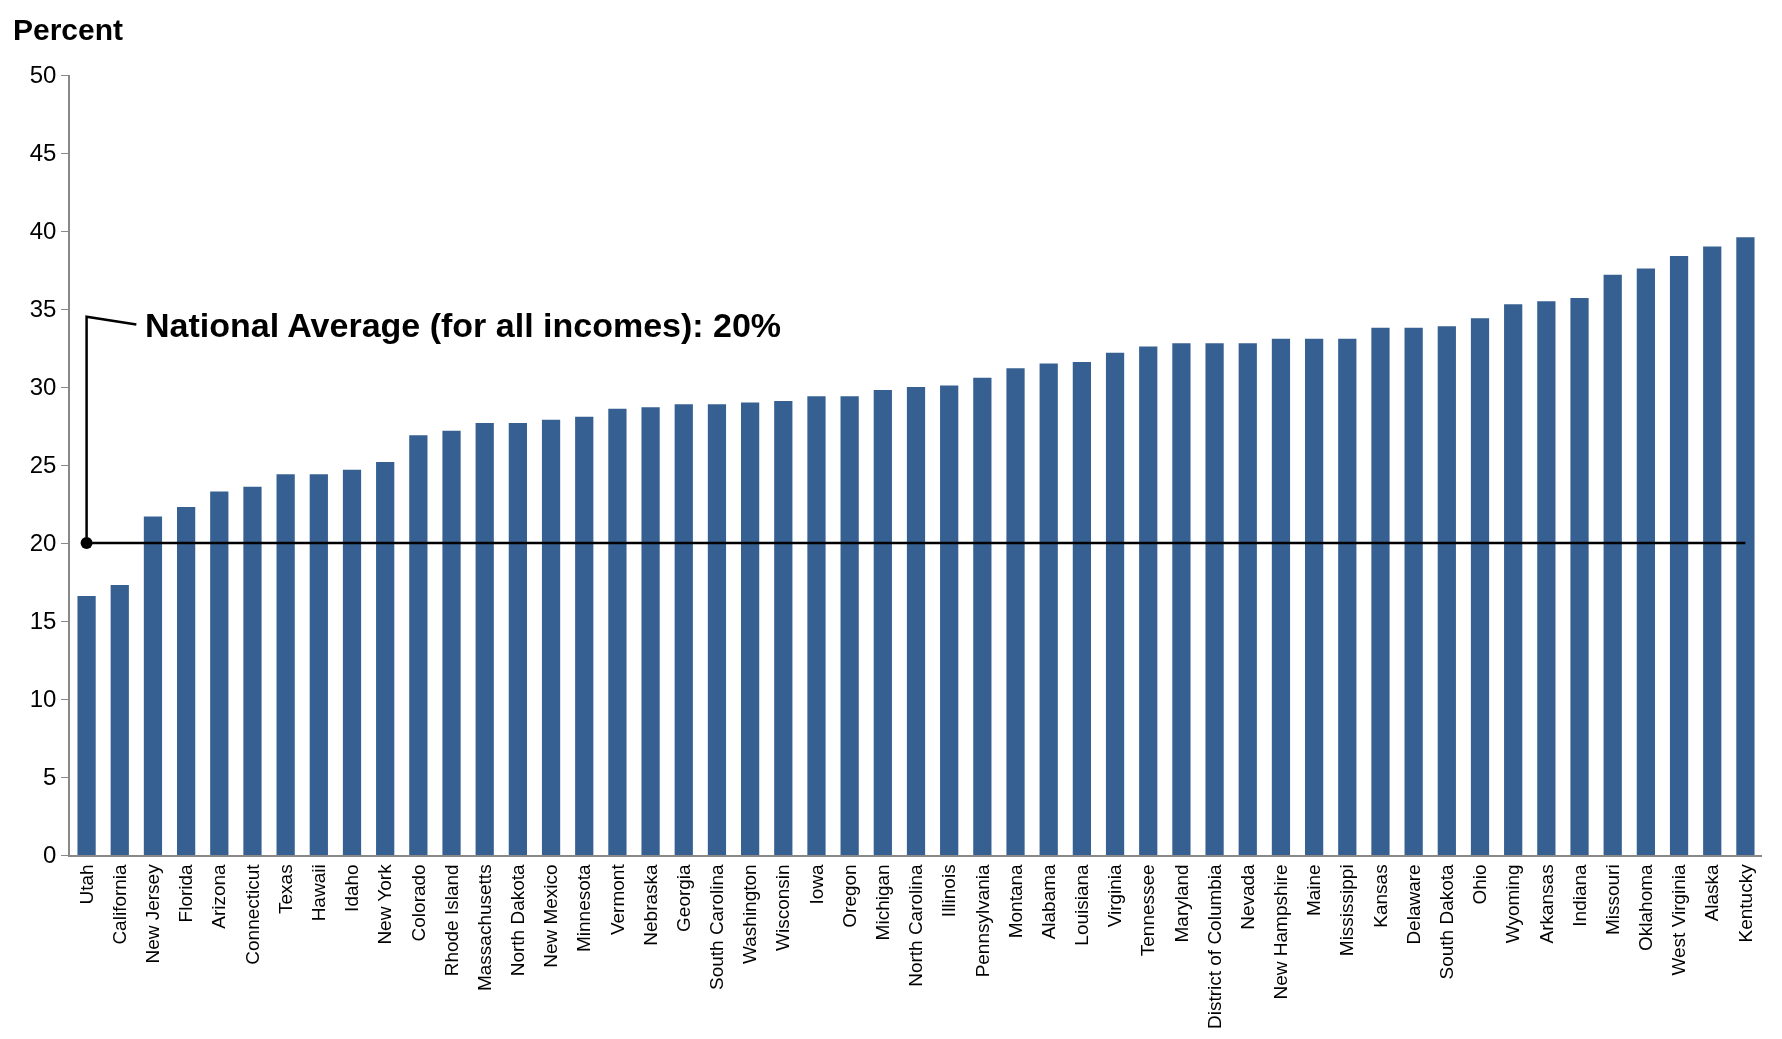 The height and width of the screenshot is (1039, 1782). Describe the element at coordinates (1181, 903) in the screenshot. I see `x-tick-label: Maryland` at that location.